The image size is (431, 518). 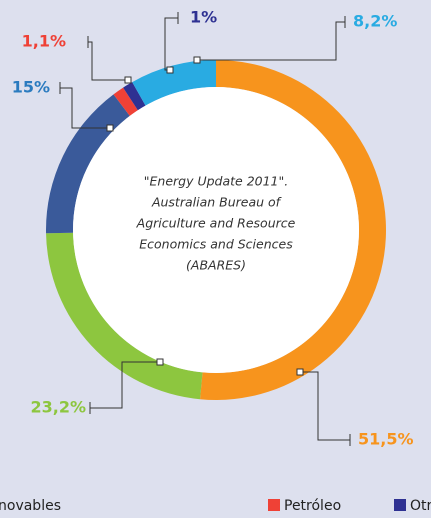 What do you see at coordinates (216, 265) in the screenshot?
I see `annotation: (ABARES)` at bounding box center [216, 265].